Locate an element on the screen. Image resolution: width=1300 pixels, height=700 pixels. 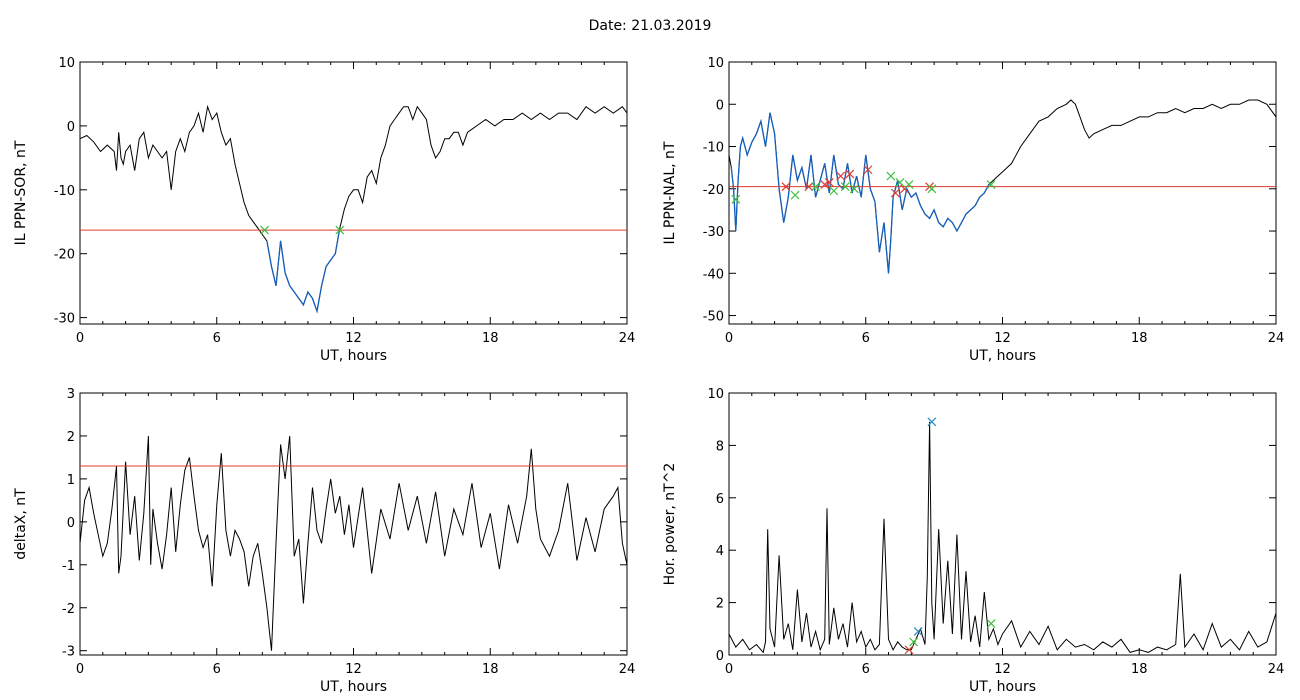
y-axis-label: deltaX, nT is located at coordinates (21, 524).